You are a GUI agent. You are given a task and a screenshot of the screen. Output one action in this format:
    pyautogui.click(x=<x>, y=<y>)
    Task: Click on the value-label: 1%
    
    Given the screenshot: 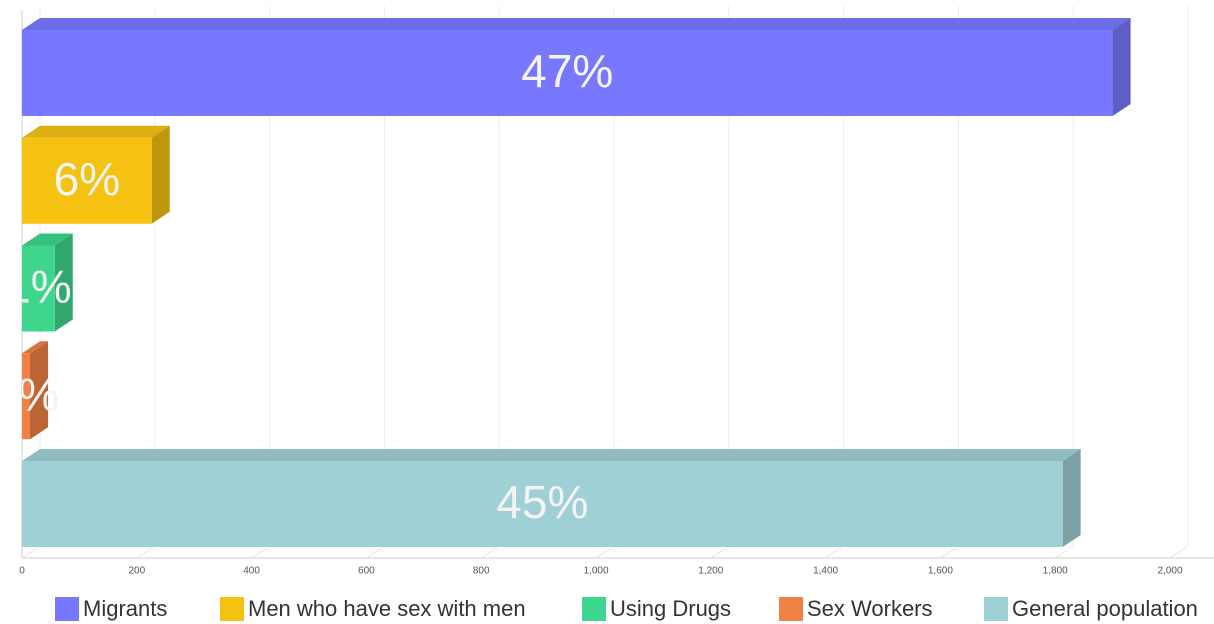 What is the action you would take?
    pyautogui.click(x=38, y=287)
    